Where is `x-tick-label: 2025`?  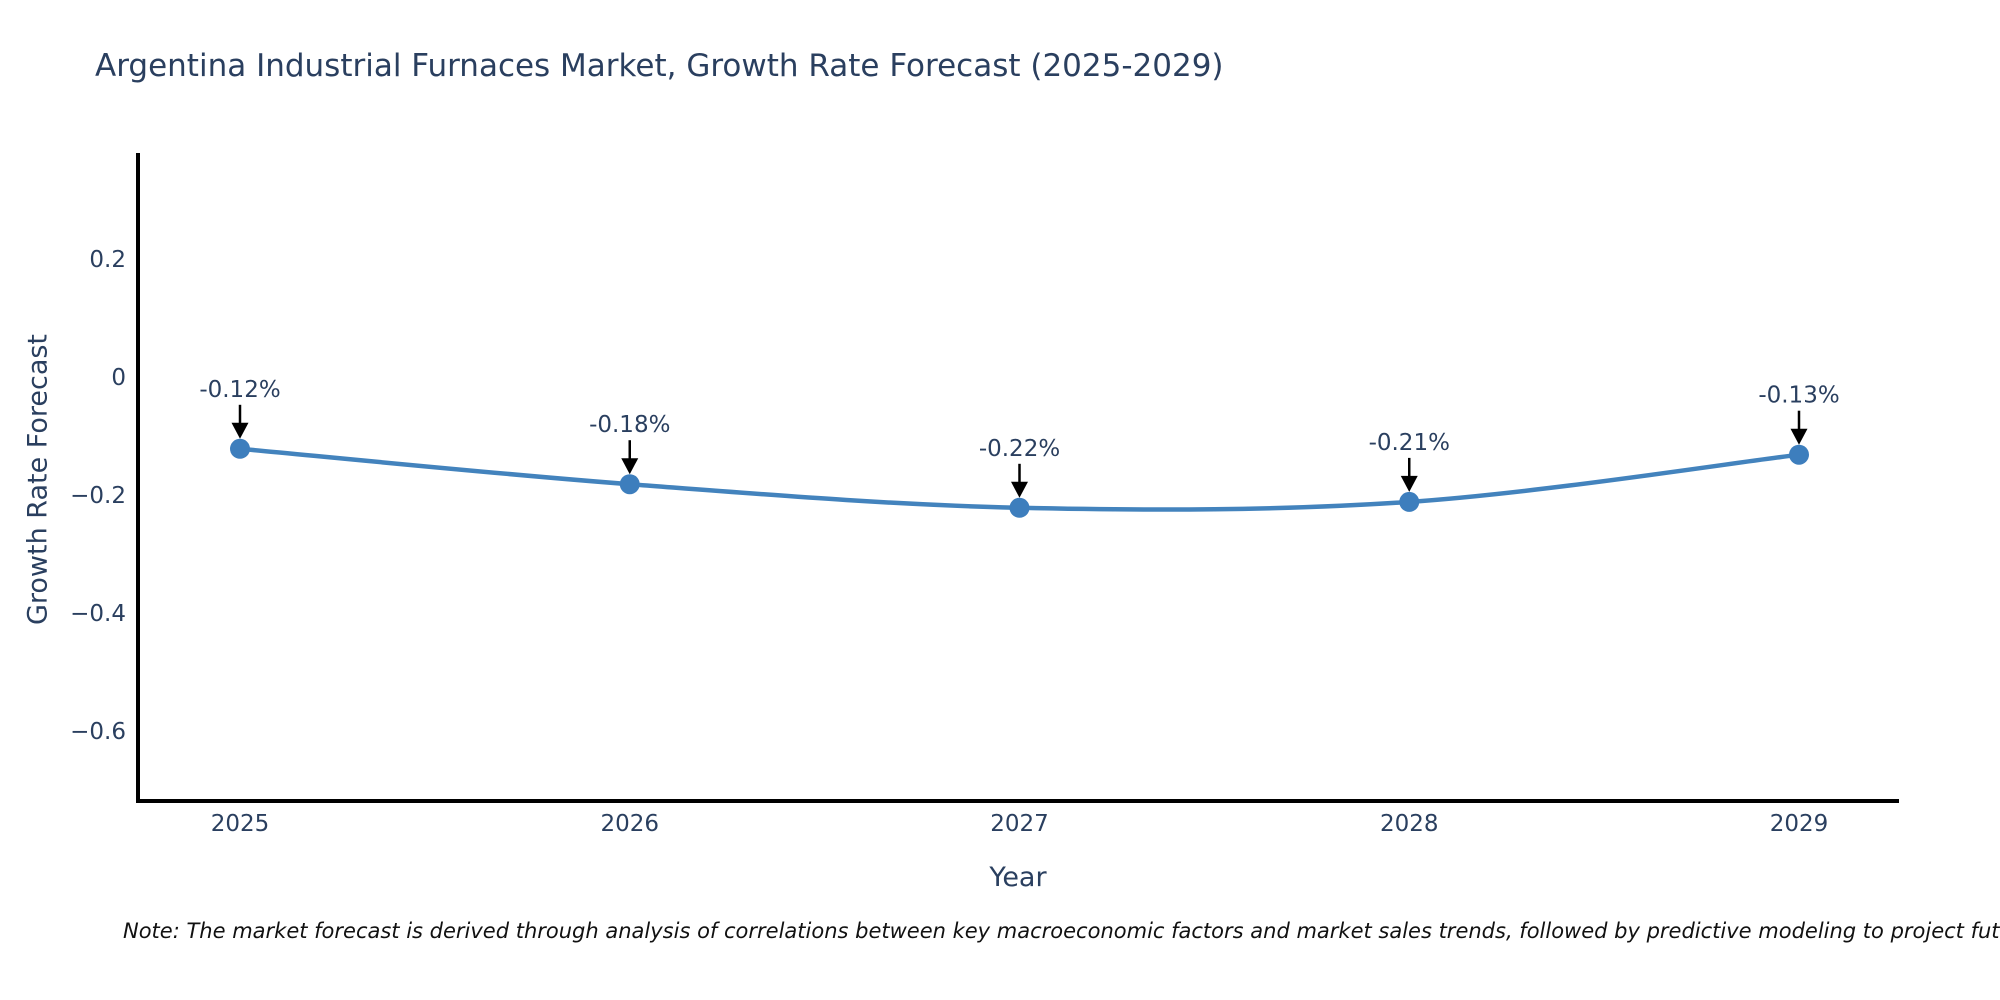
x-tick-label: 2025 is located at coordinates (240, 824).